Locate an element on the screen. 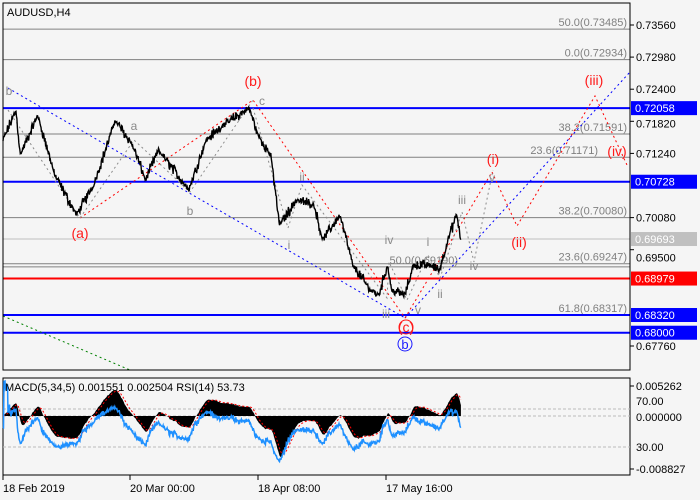 The image size is (700, 500). y-tick-label: 0.70080 is located at coordinates (656, 219).